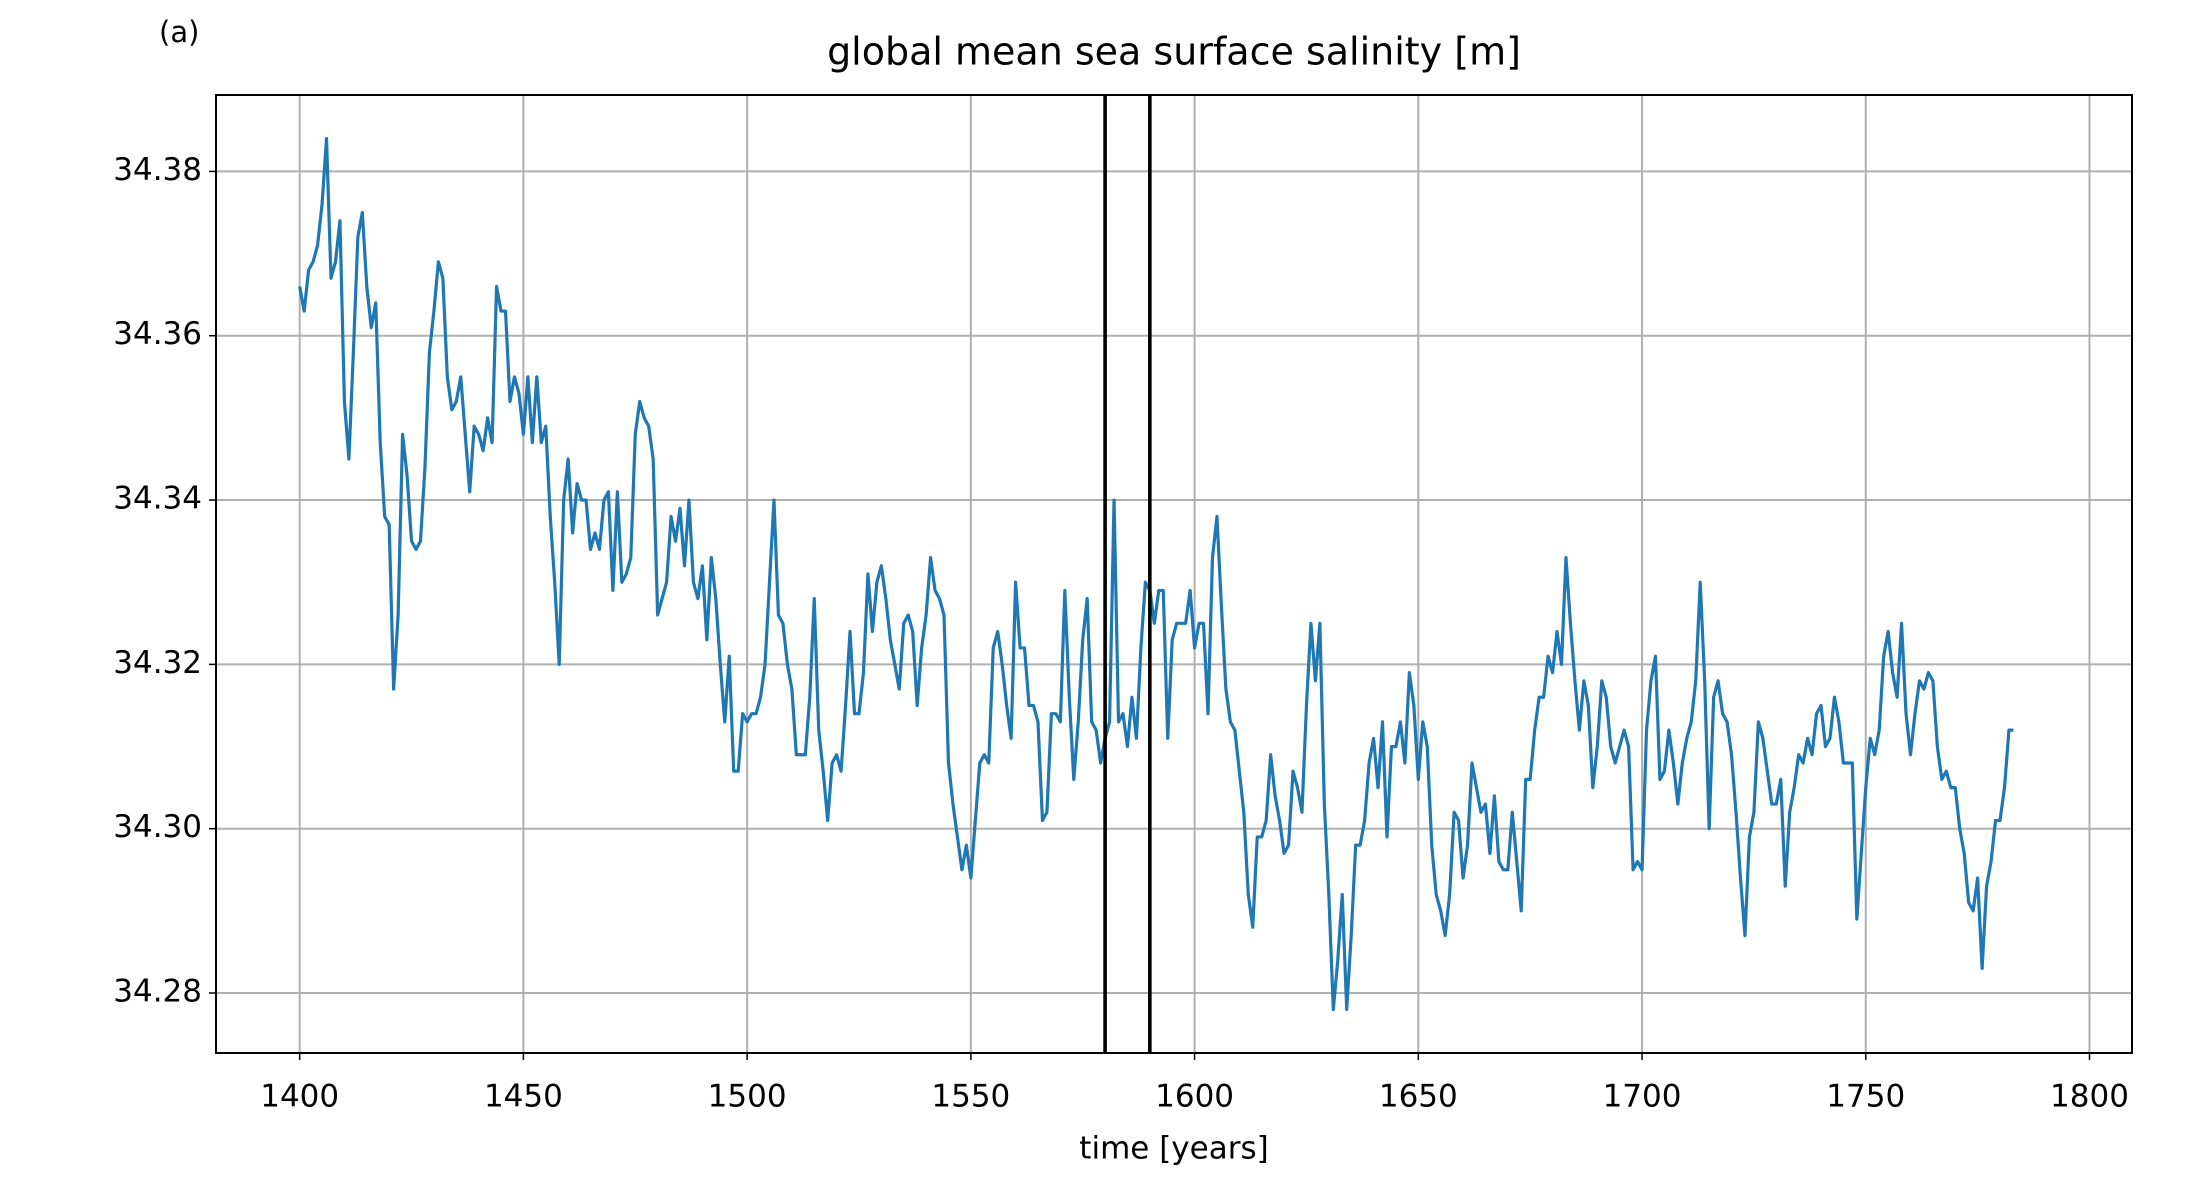  I want to click on x-tick-label: 1600, so click(1194, 1097).